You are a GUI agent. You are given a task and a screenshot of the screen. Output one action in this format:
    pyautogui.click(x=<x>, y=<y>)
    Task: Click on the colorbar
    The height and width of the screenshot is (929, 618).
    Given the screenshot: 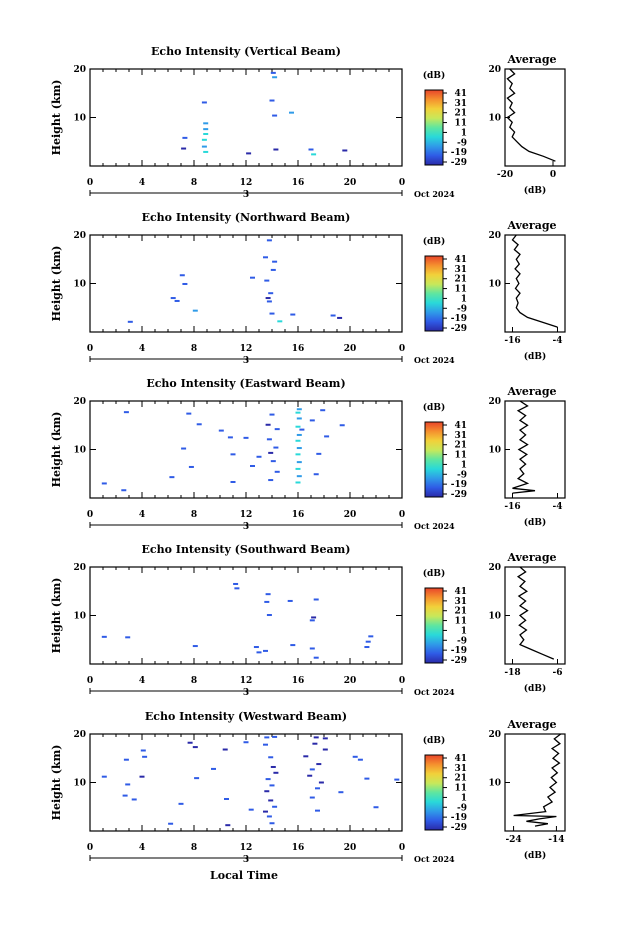 What is the action you would take?
    pyautogui.click(x=434, y=792)
    